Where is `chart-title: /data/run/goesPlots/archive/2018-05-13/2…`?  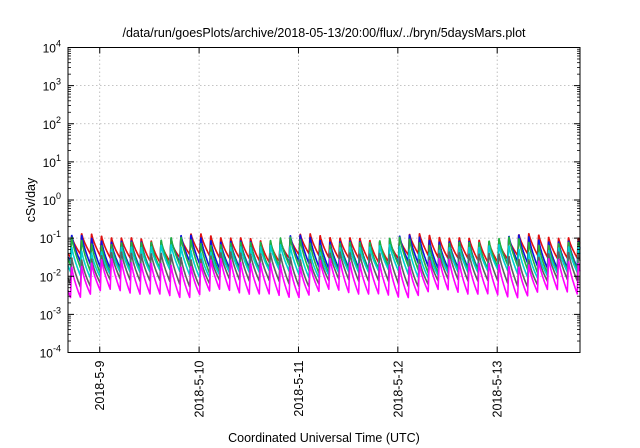 chart-title: /data/run/goesPlots/archive/2018-05-13/2… is located at coordinates (324, 33).